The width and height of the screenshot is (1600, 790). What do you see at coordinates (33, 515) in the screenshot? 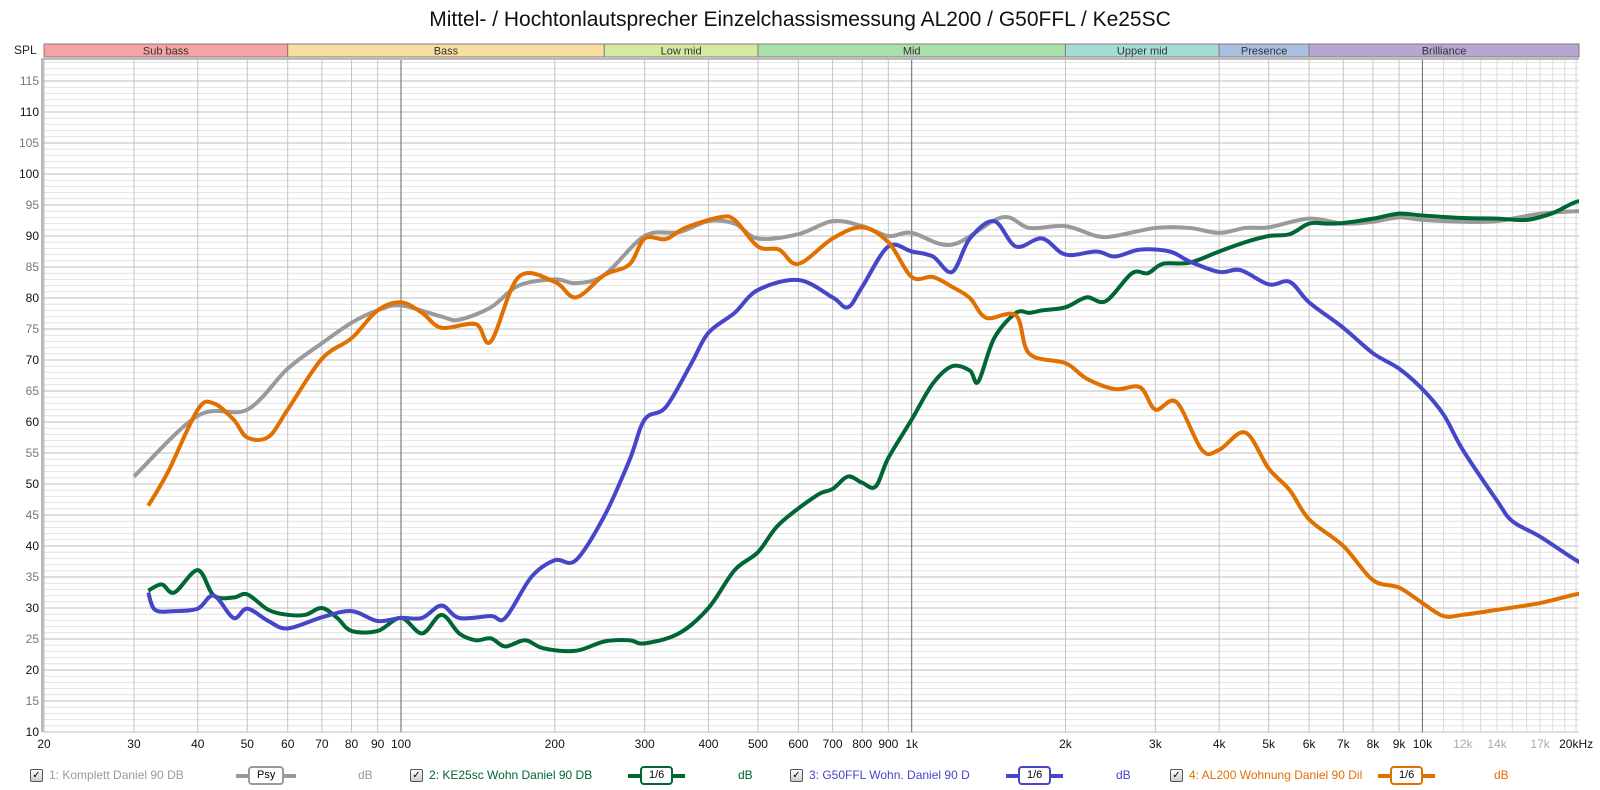
I see `y-tick-label: 45` at bounding box center [33, 515].